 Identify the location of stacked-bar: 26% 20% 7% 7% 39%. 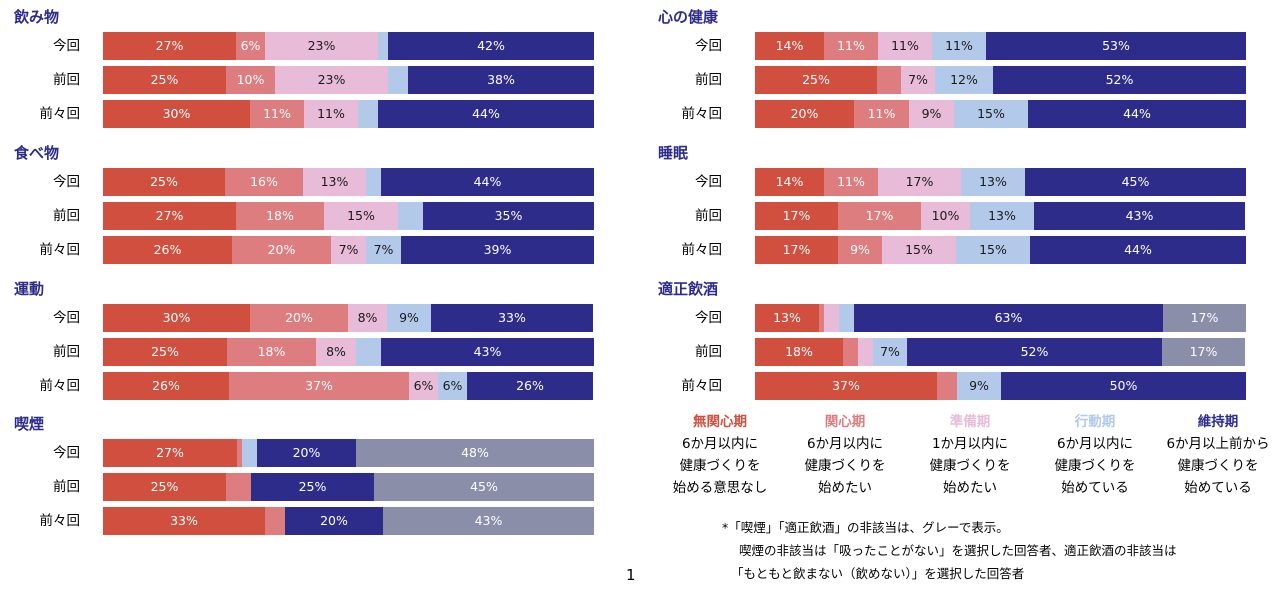
(348, 250).